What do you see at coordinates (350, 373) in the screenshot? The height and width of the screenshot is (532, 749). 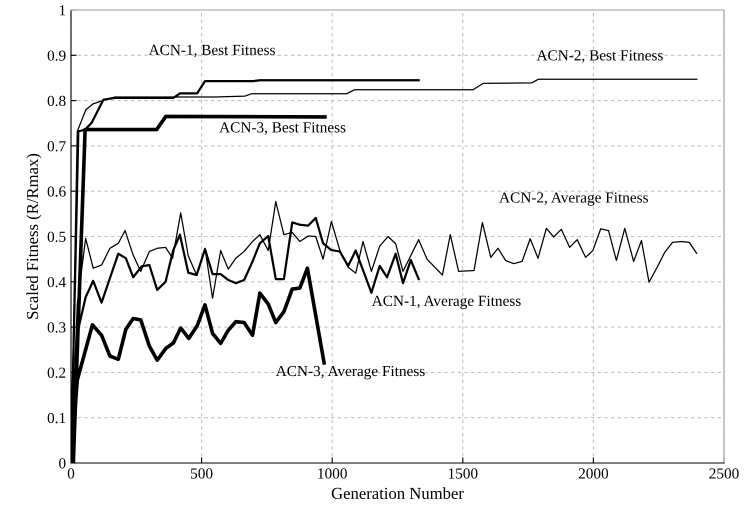 I see `annotation: ACN-3, Average Fitness` at bounding box center [350, 373].